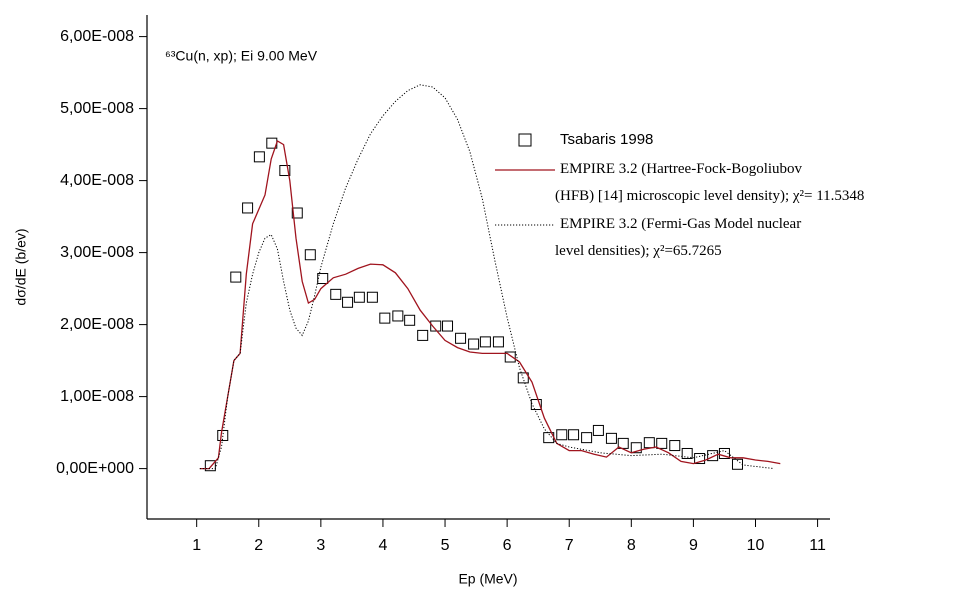 This screenshot has width=953, height=592. What do you see at coordinates (607, 139) in the screenshot?
I see `legend-entry: Tsabaris 1998` at bounding box center [607, 139].